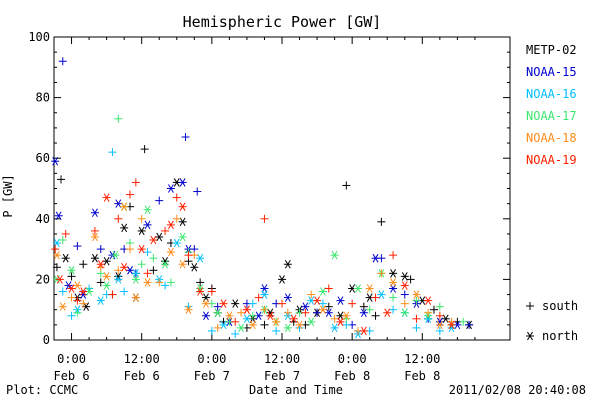 Image resolution: width=600 pixels, height=400 pixels. Describe the element at coordinates (43, 98) in the screenshot. I see `y-tick-label: 80` at that location.